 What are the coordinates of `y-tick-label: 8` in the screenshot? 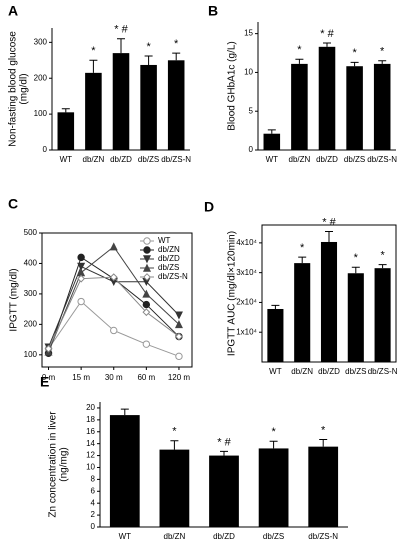 It's located at (93, 478).